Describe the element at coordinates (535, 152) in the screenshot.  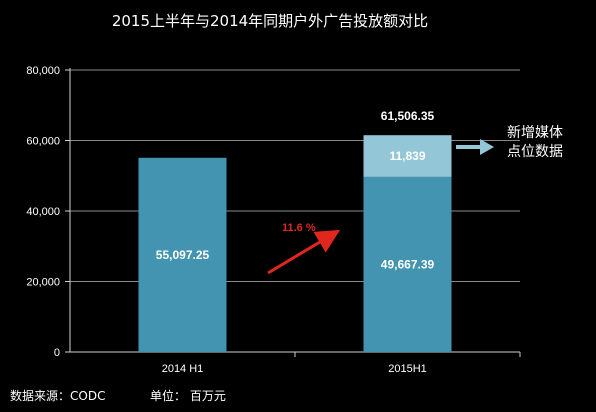
I see `new-media-note-line2: 点位数据` at that location.